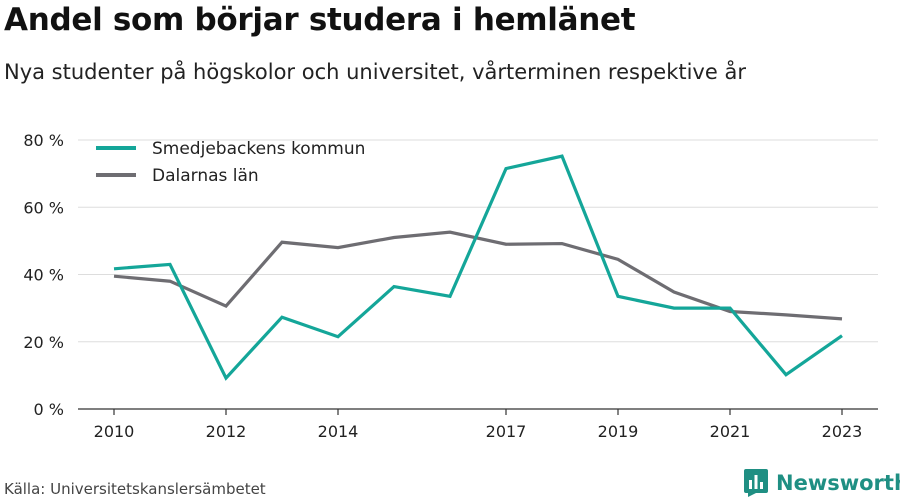  I want to click on x-tick-label: 2010, so click(114, 431).